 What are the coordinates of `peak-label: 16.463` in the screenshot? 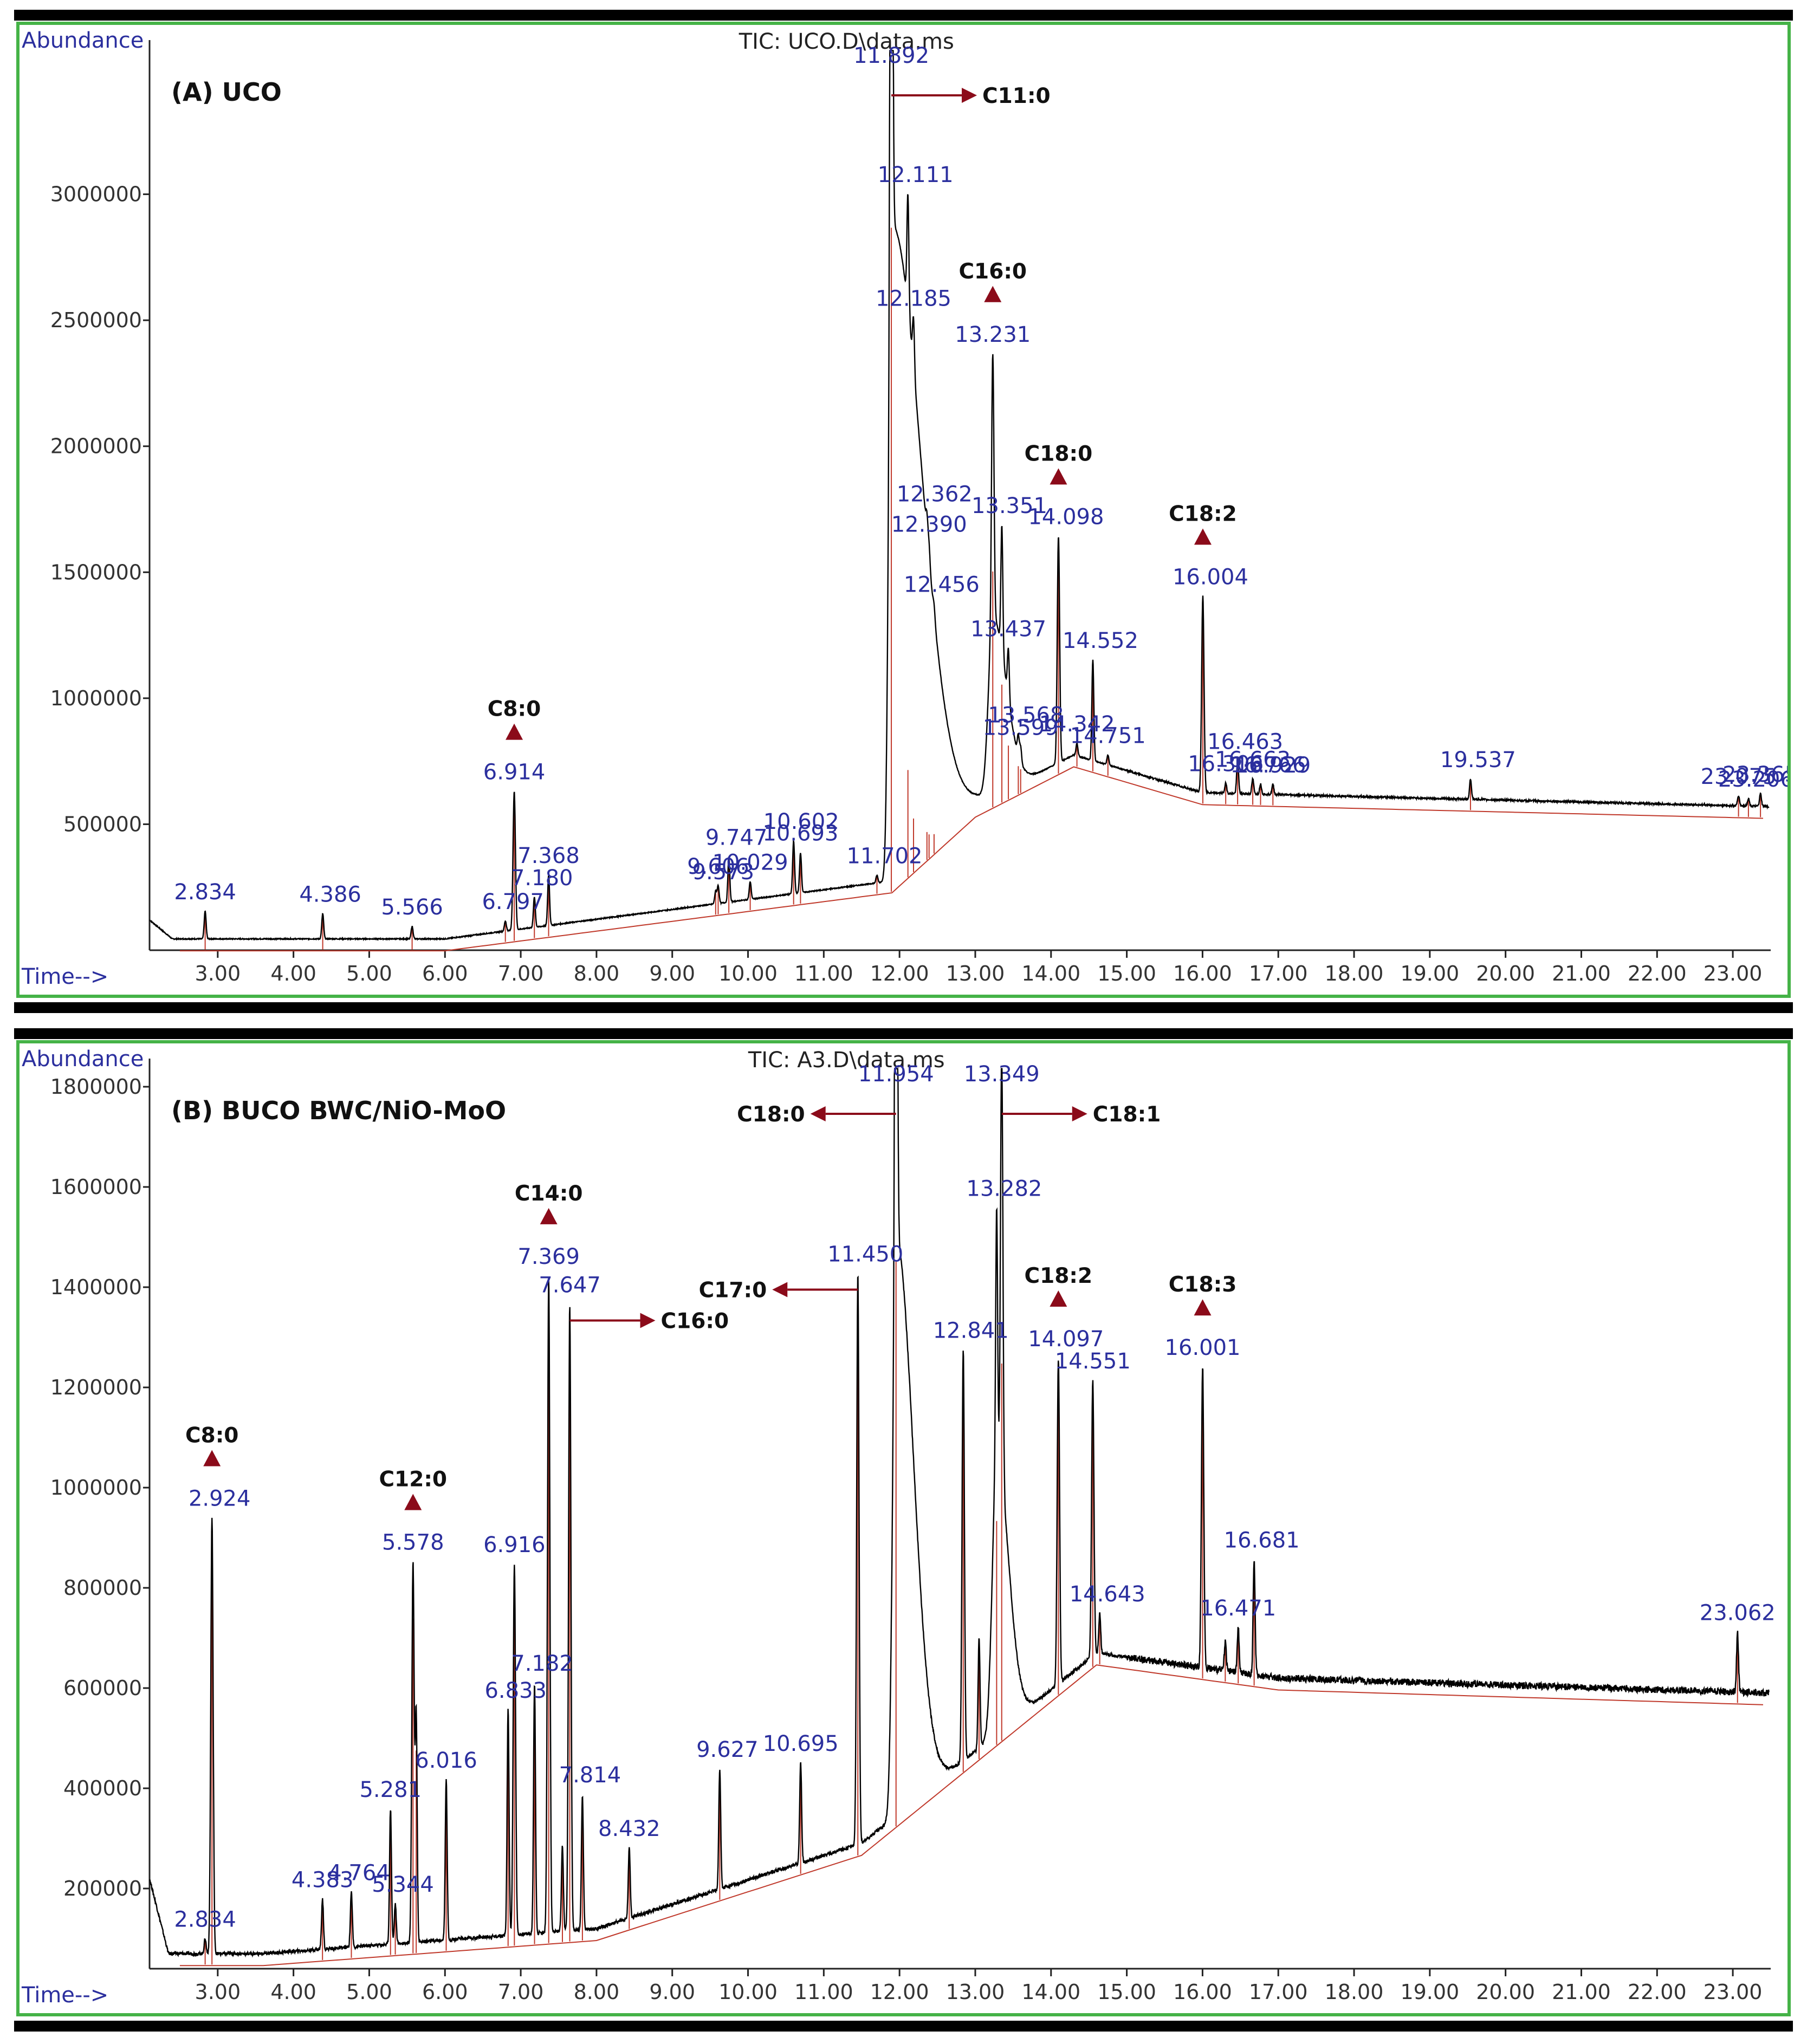 It's located at (1245, 741).